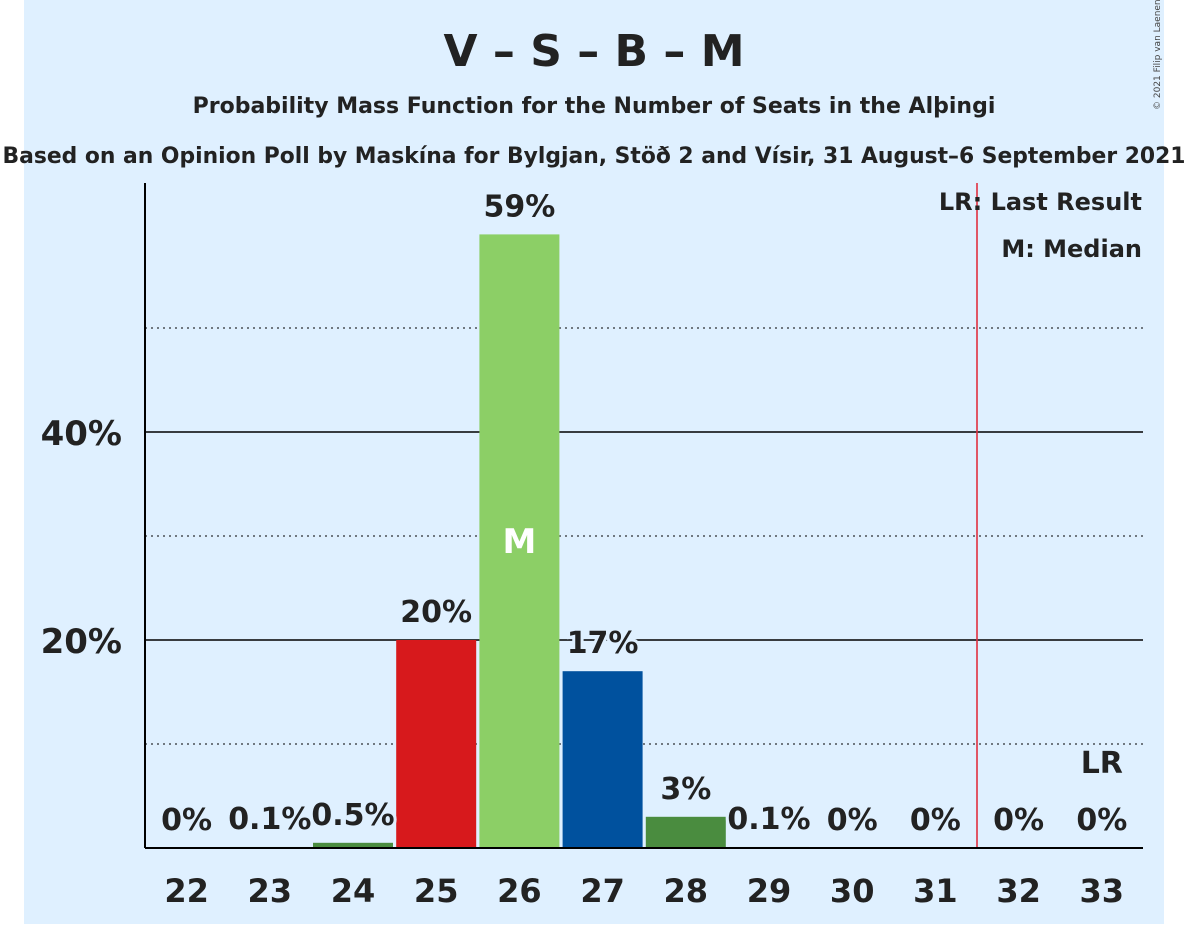 The image size is (1189, 928). I want to click on value-label: 20%, so click(436, 612).